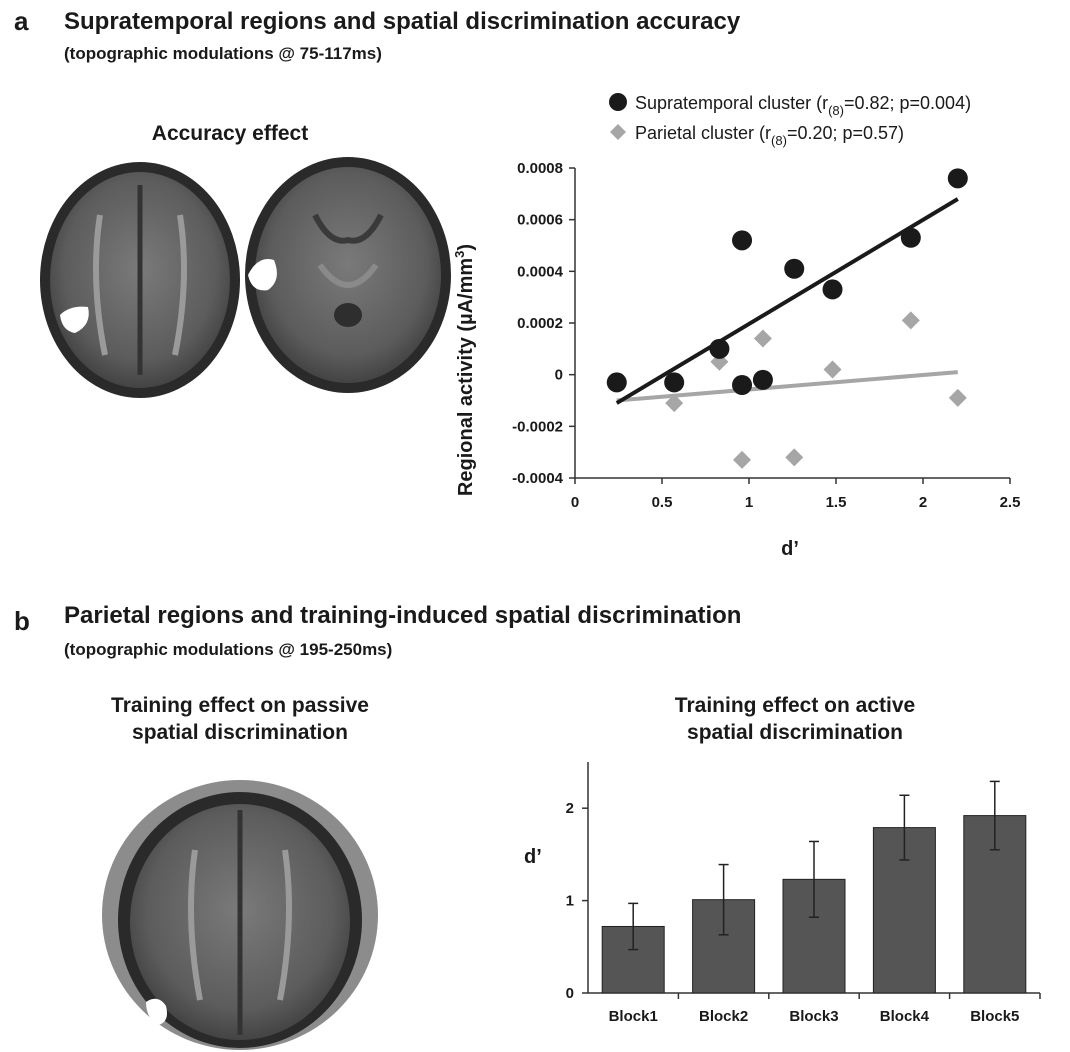  Describe the element at coordinates (749, 502) in the screenshot. I see `scatter-x-tick-label: 1` at that location.